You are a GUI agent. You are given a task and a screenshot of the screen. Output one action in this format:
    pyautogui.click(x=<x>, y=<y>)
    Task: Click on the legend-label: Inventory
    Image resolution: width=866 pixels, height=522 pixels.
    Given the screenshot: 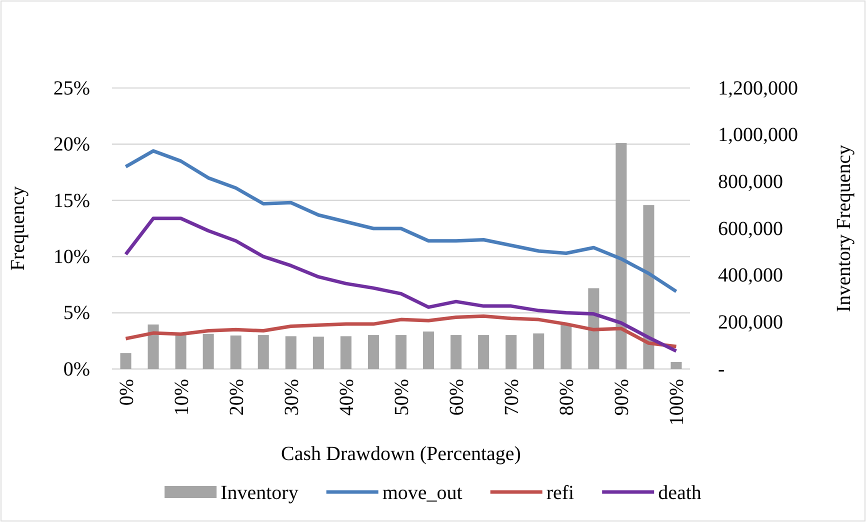 What is the action you would take?
    pyautogui.click(x=259, y=493)
    